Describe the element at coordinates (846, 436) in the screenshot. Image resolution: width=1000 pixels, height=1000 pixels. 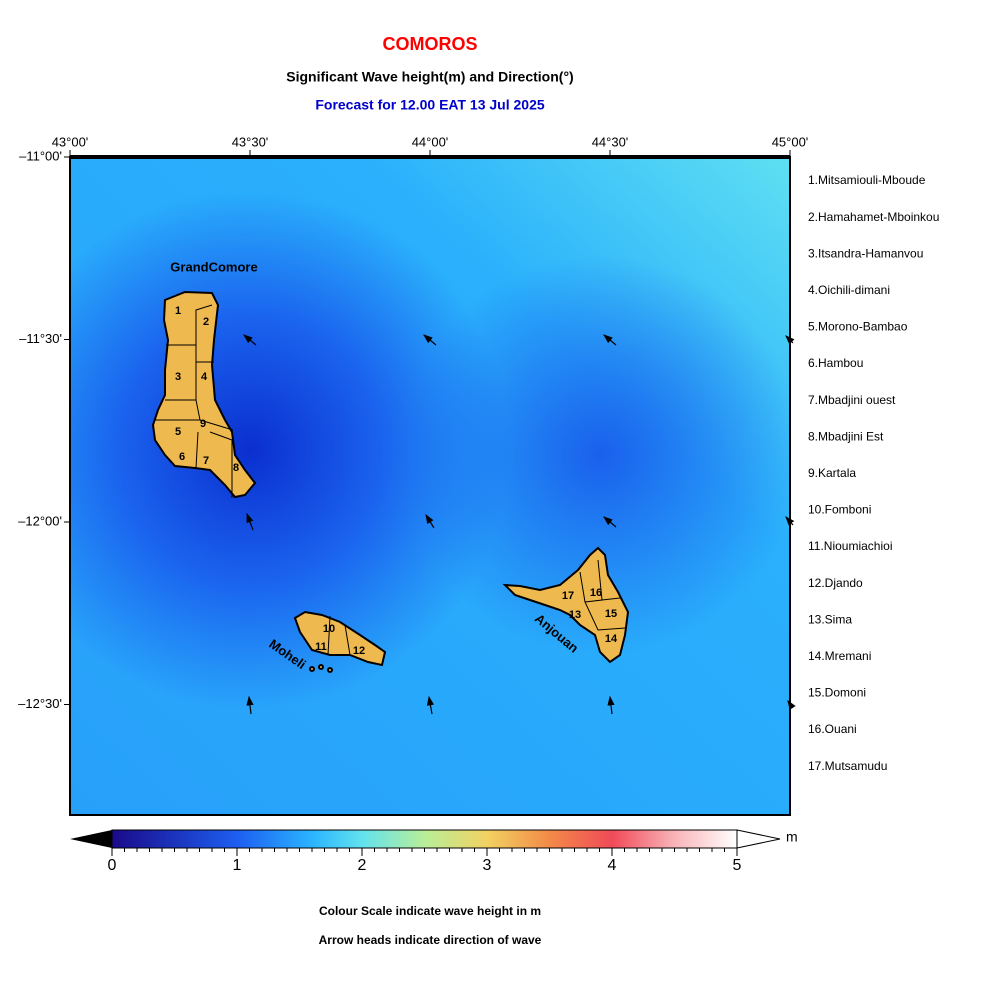
I see `legend-entry: 8.Mbadjini Est` at that location.